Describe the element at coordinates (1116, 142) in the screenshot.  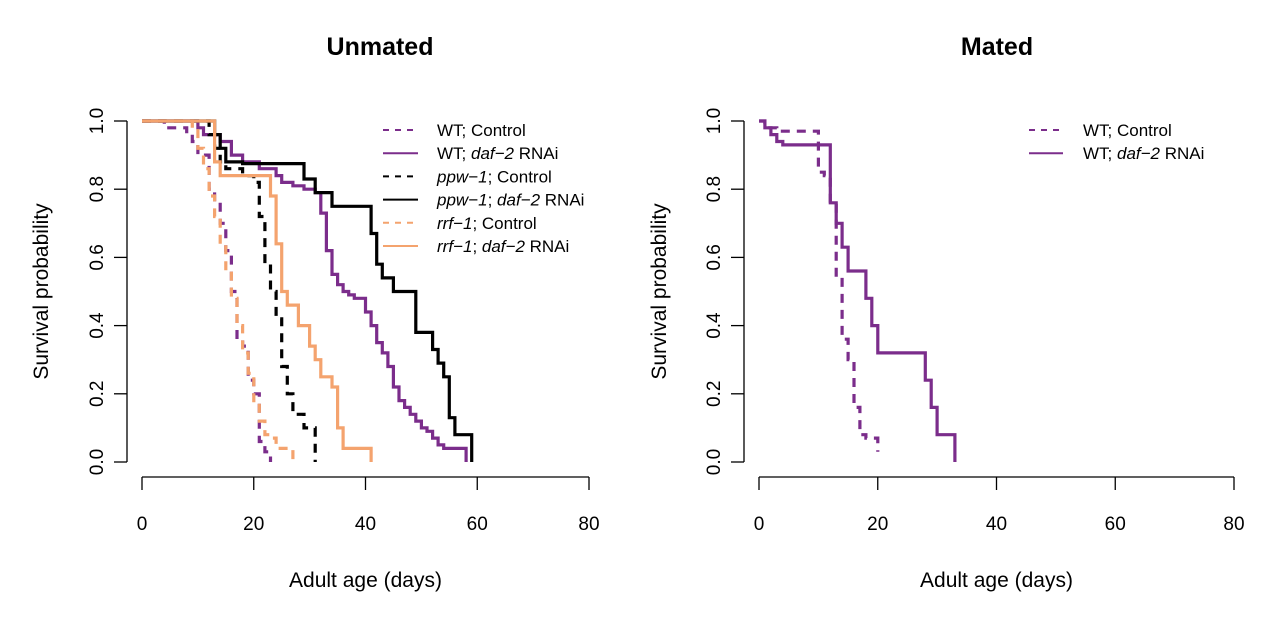
I see `legend: WT; Control WT; daf−2 RNAi` at that location.